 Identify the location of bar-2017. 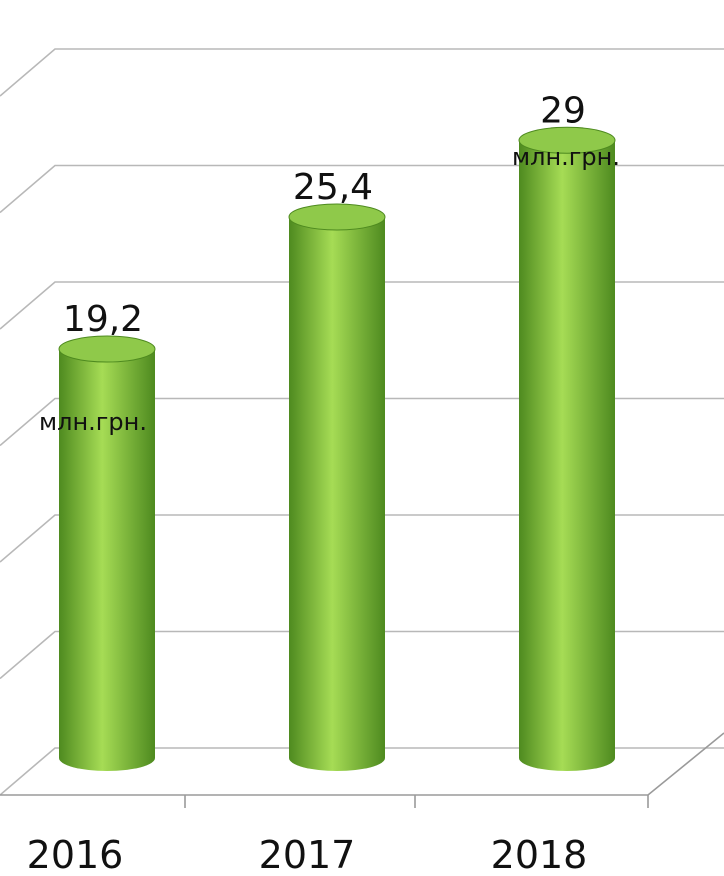
(337, 487).